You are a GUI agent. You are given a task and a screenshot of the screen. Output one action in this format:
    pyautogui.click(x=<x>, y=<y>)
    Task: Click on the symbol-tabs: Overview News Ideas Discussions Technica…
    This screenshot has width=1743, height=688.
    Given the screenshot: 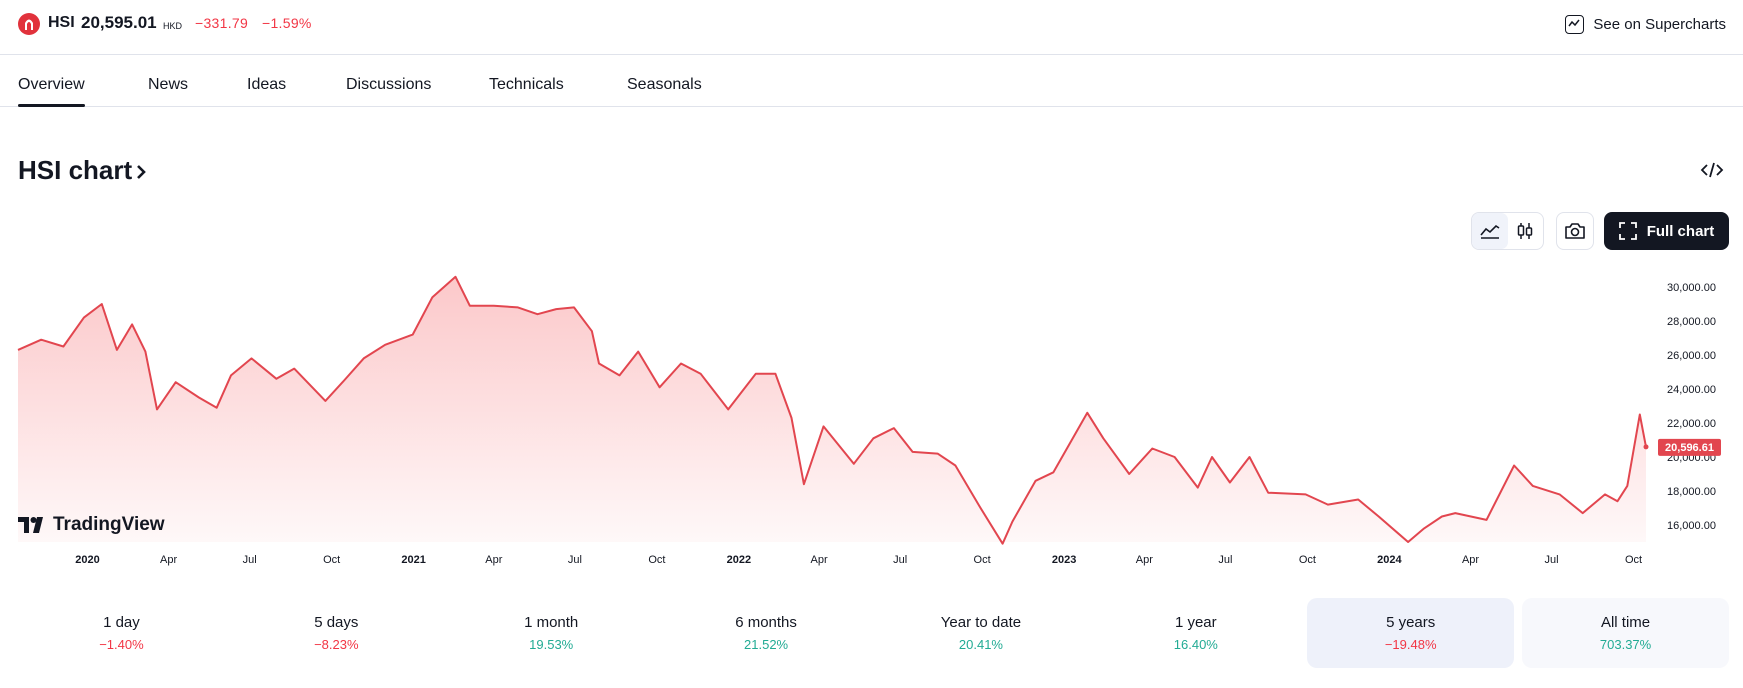 What is the action you would take?
    pyautogui.click(x=871, y=81)
    